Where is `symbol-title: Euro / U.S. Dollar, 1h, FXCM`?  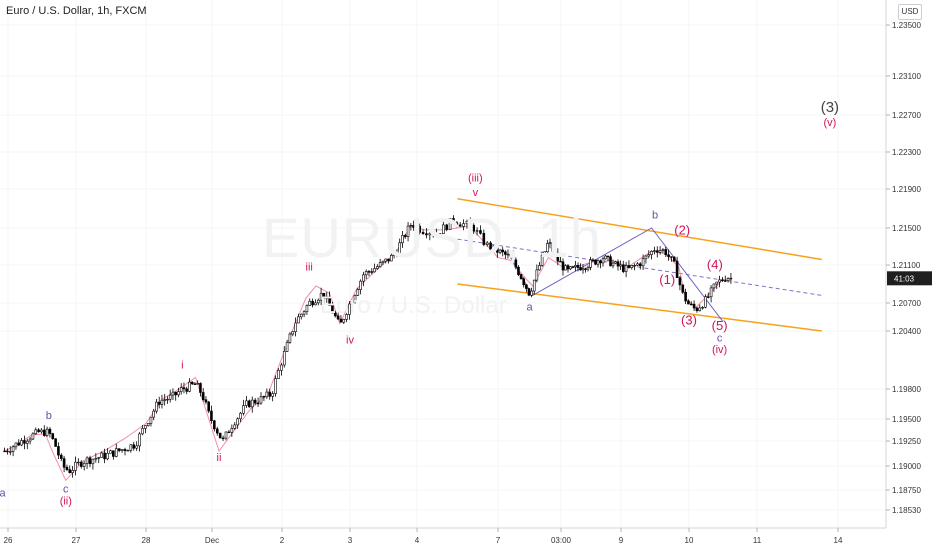 symbol-title: Euro / U.S. Dollar, 1h, FXCM is located at coordinates (76, 11).